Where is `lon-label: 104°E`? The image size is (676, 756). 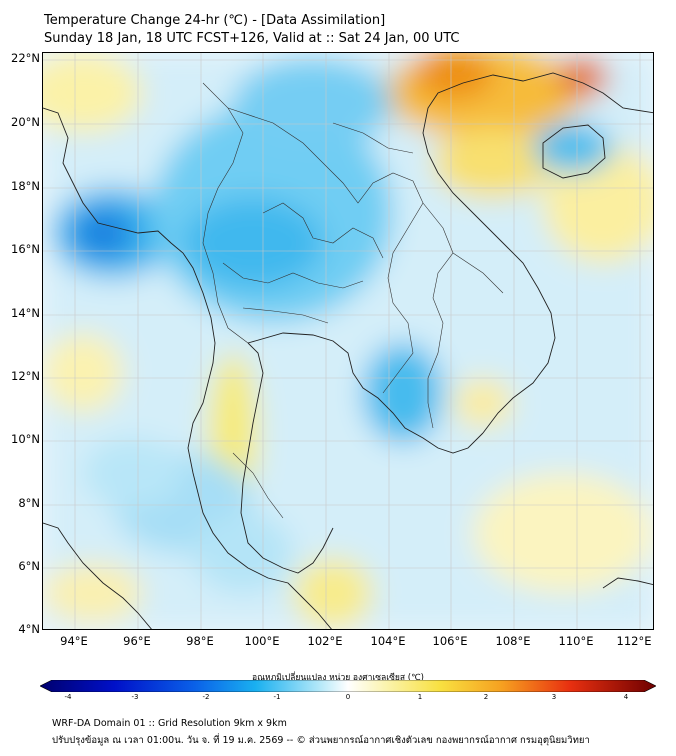
lon-label: 104°E is located at coordinates (388, 641).